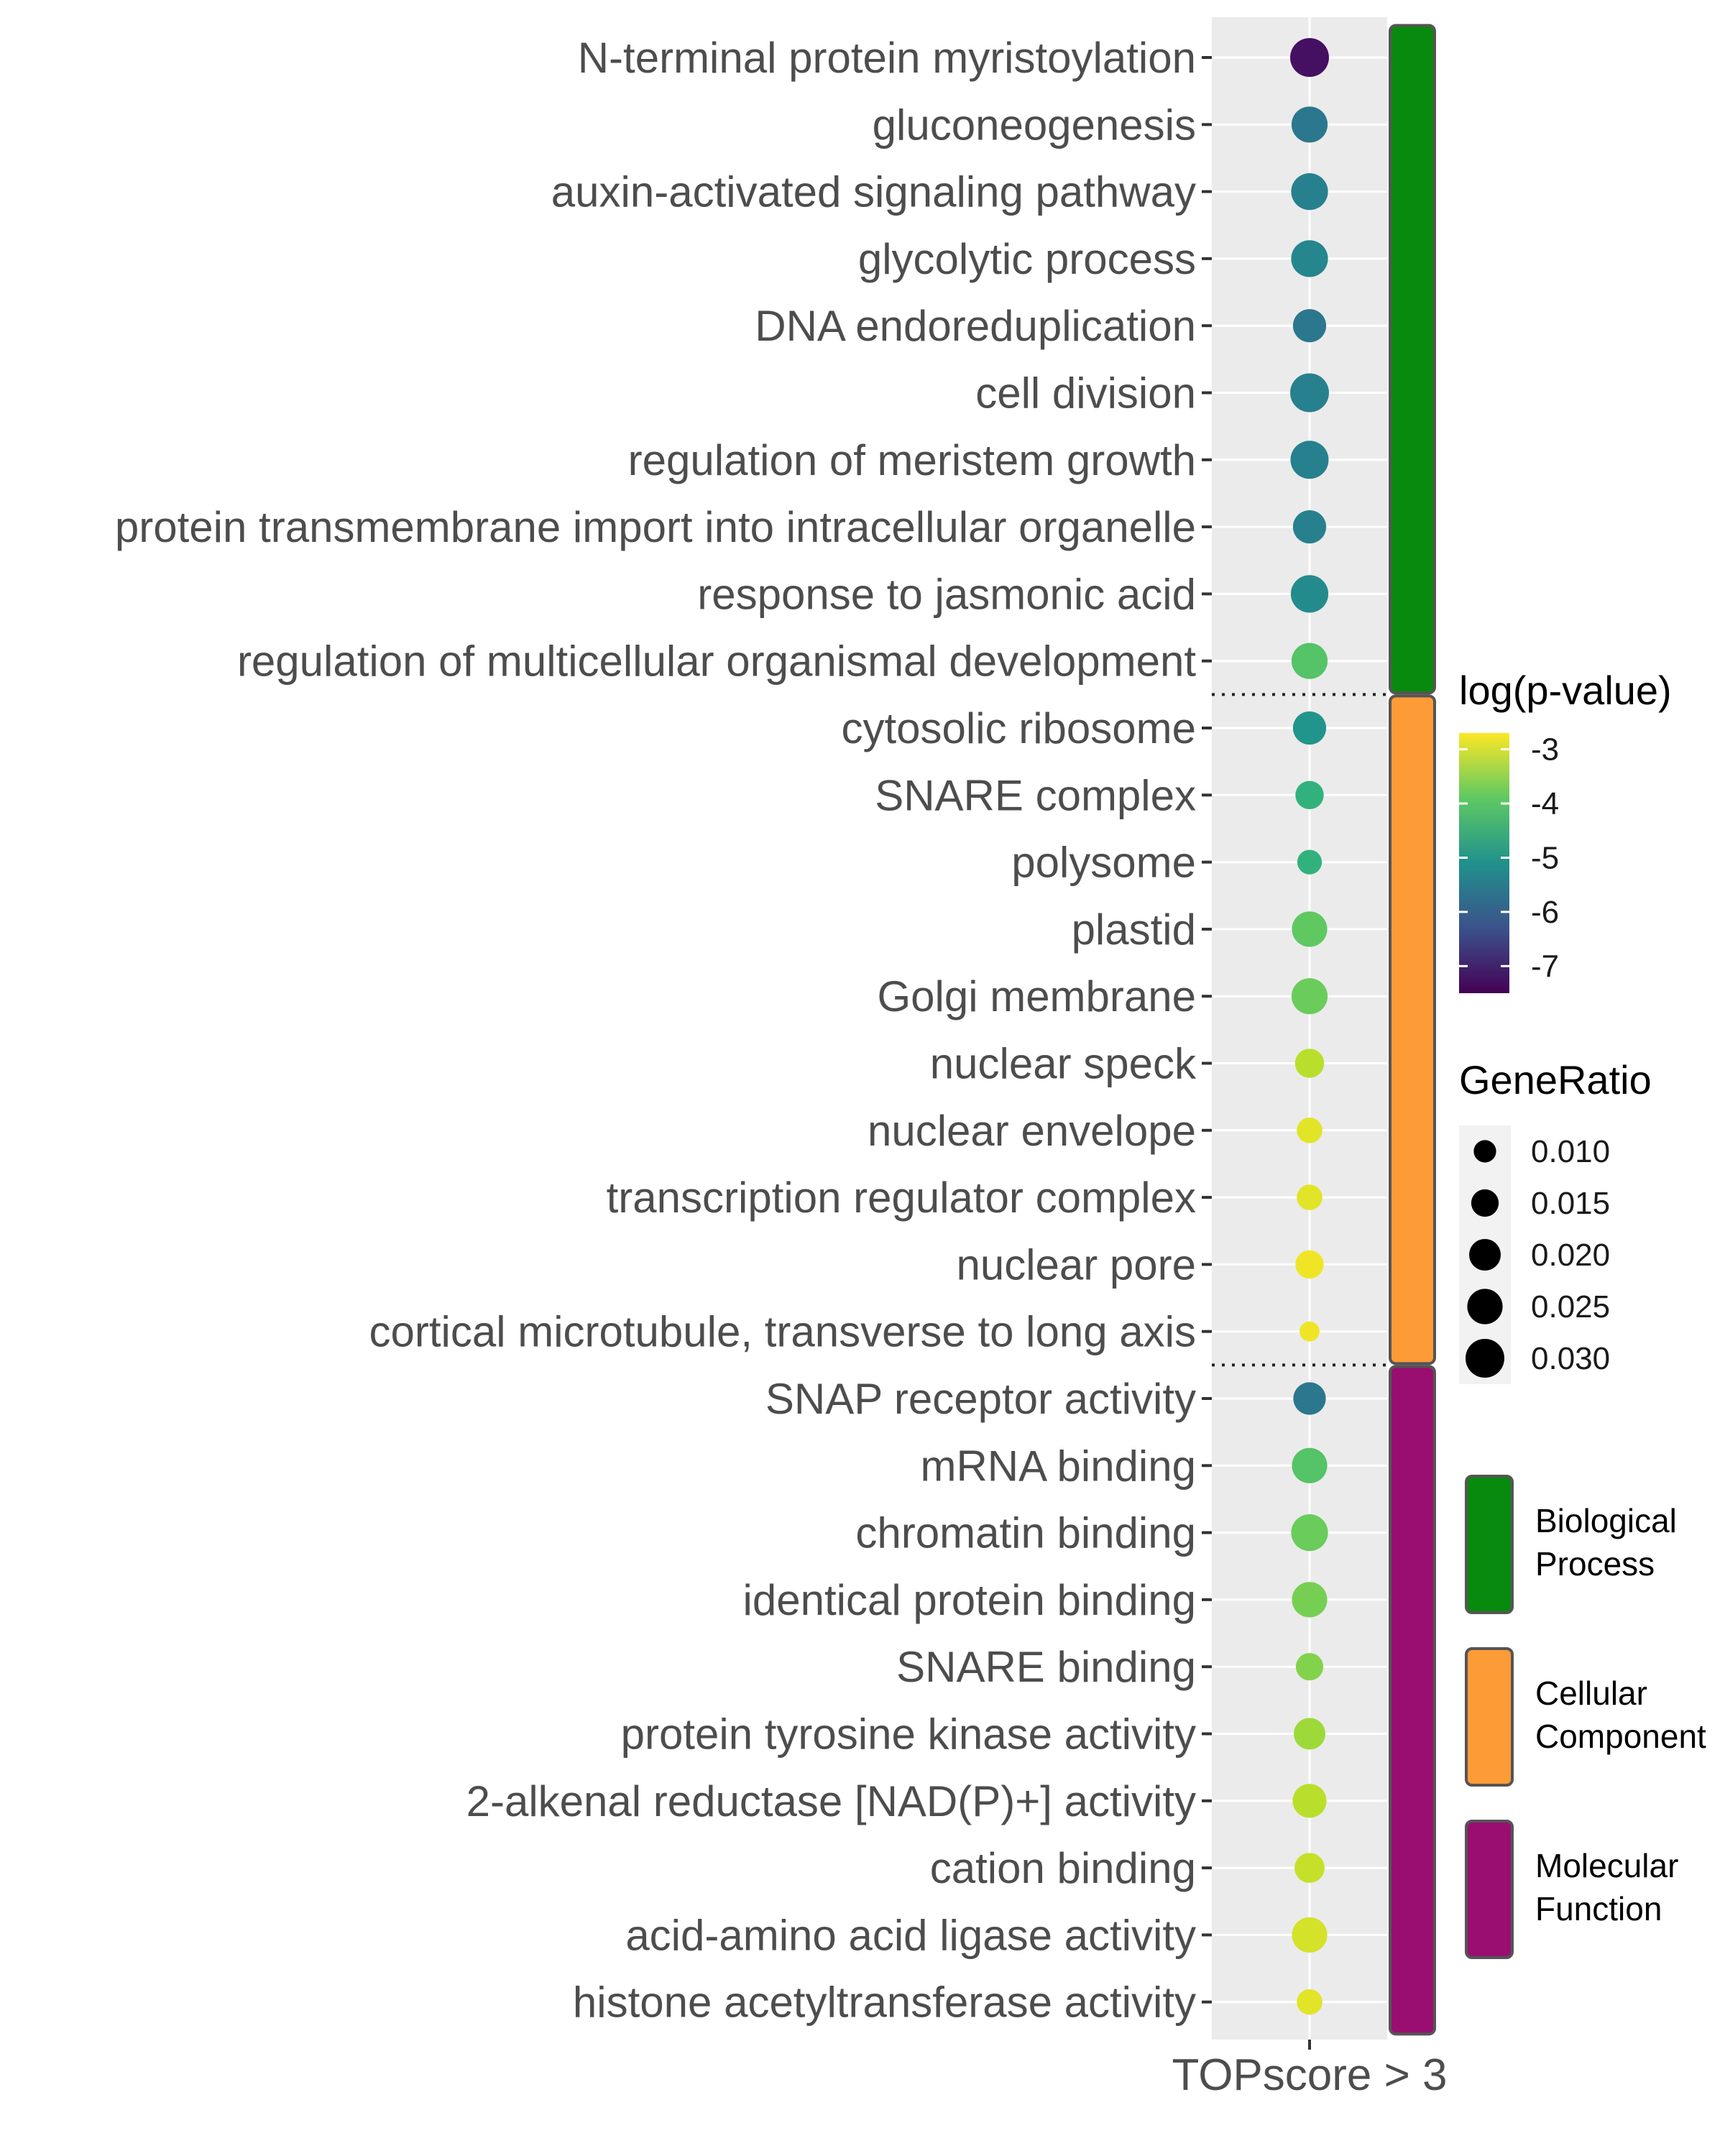 This screenshot has width=1725, height=2156. What do you see at coordinates (1606, 1520) in the screenshot?
I see `category-legend-label: Biological` at bounding box center [1606, 1520].